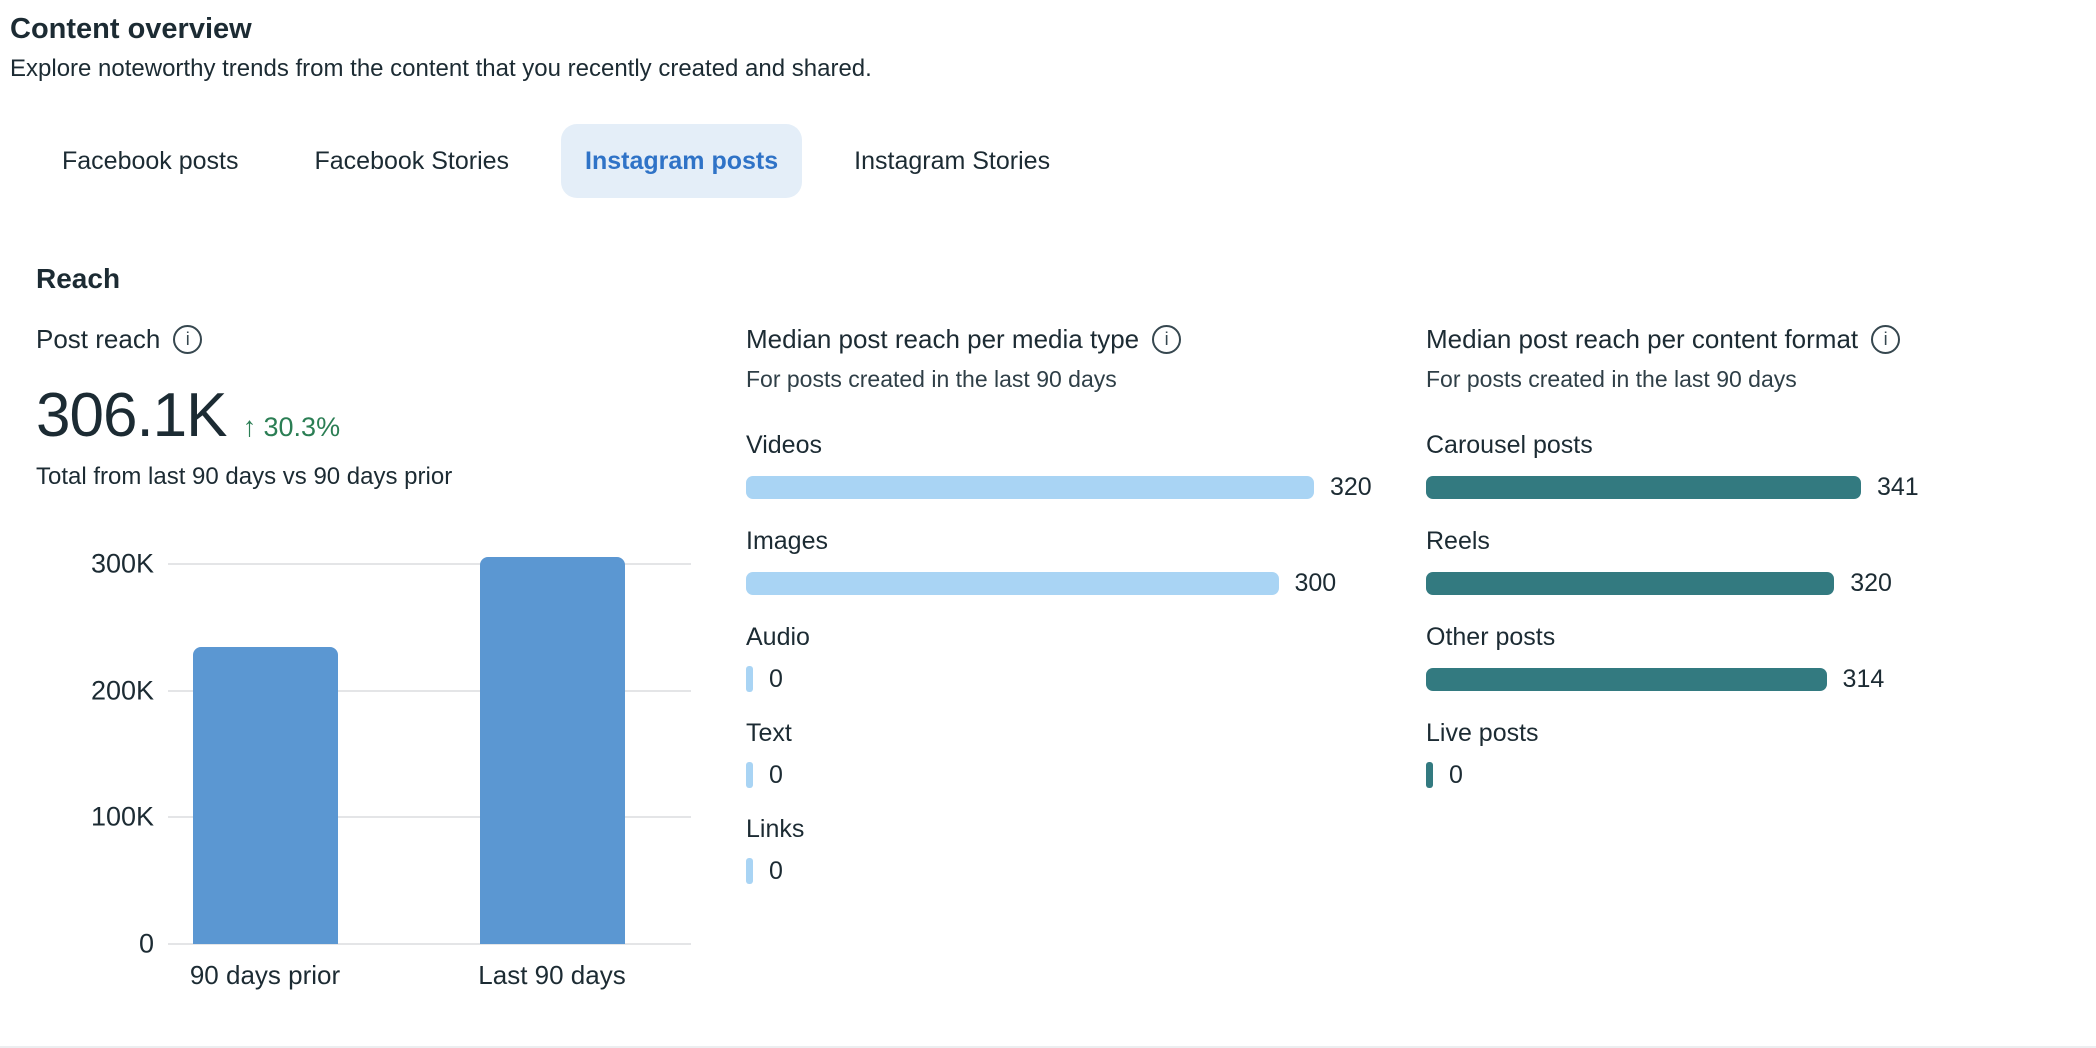 This screenshot has width=2096, height=1048. Describe the element at coordinates (122, 816) in the screenshot. I see `y-tick-label: 100K` at that location.